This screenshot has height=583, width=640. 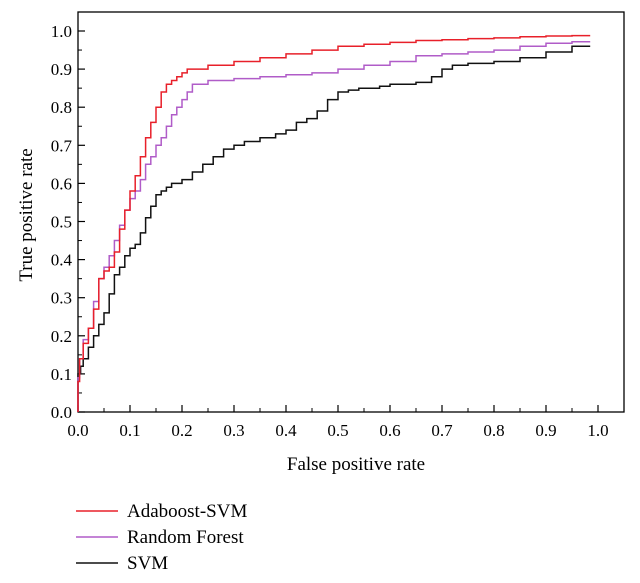 What do you see at coordinates (286, 430) in the screenshot?
I see `x-tick-label: 0.4` at bounding box center [286, 430].